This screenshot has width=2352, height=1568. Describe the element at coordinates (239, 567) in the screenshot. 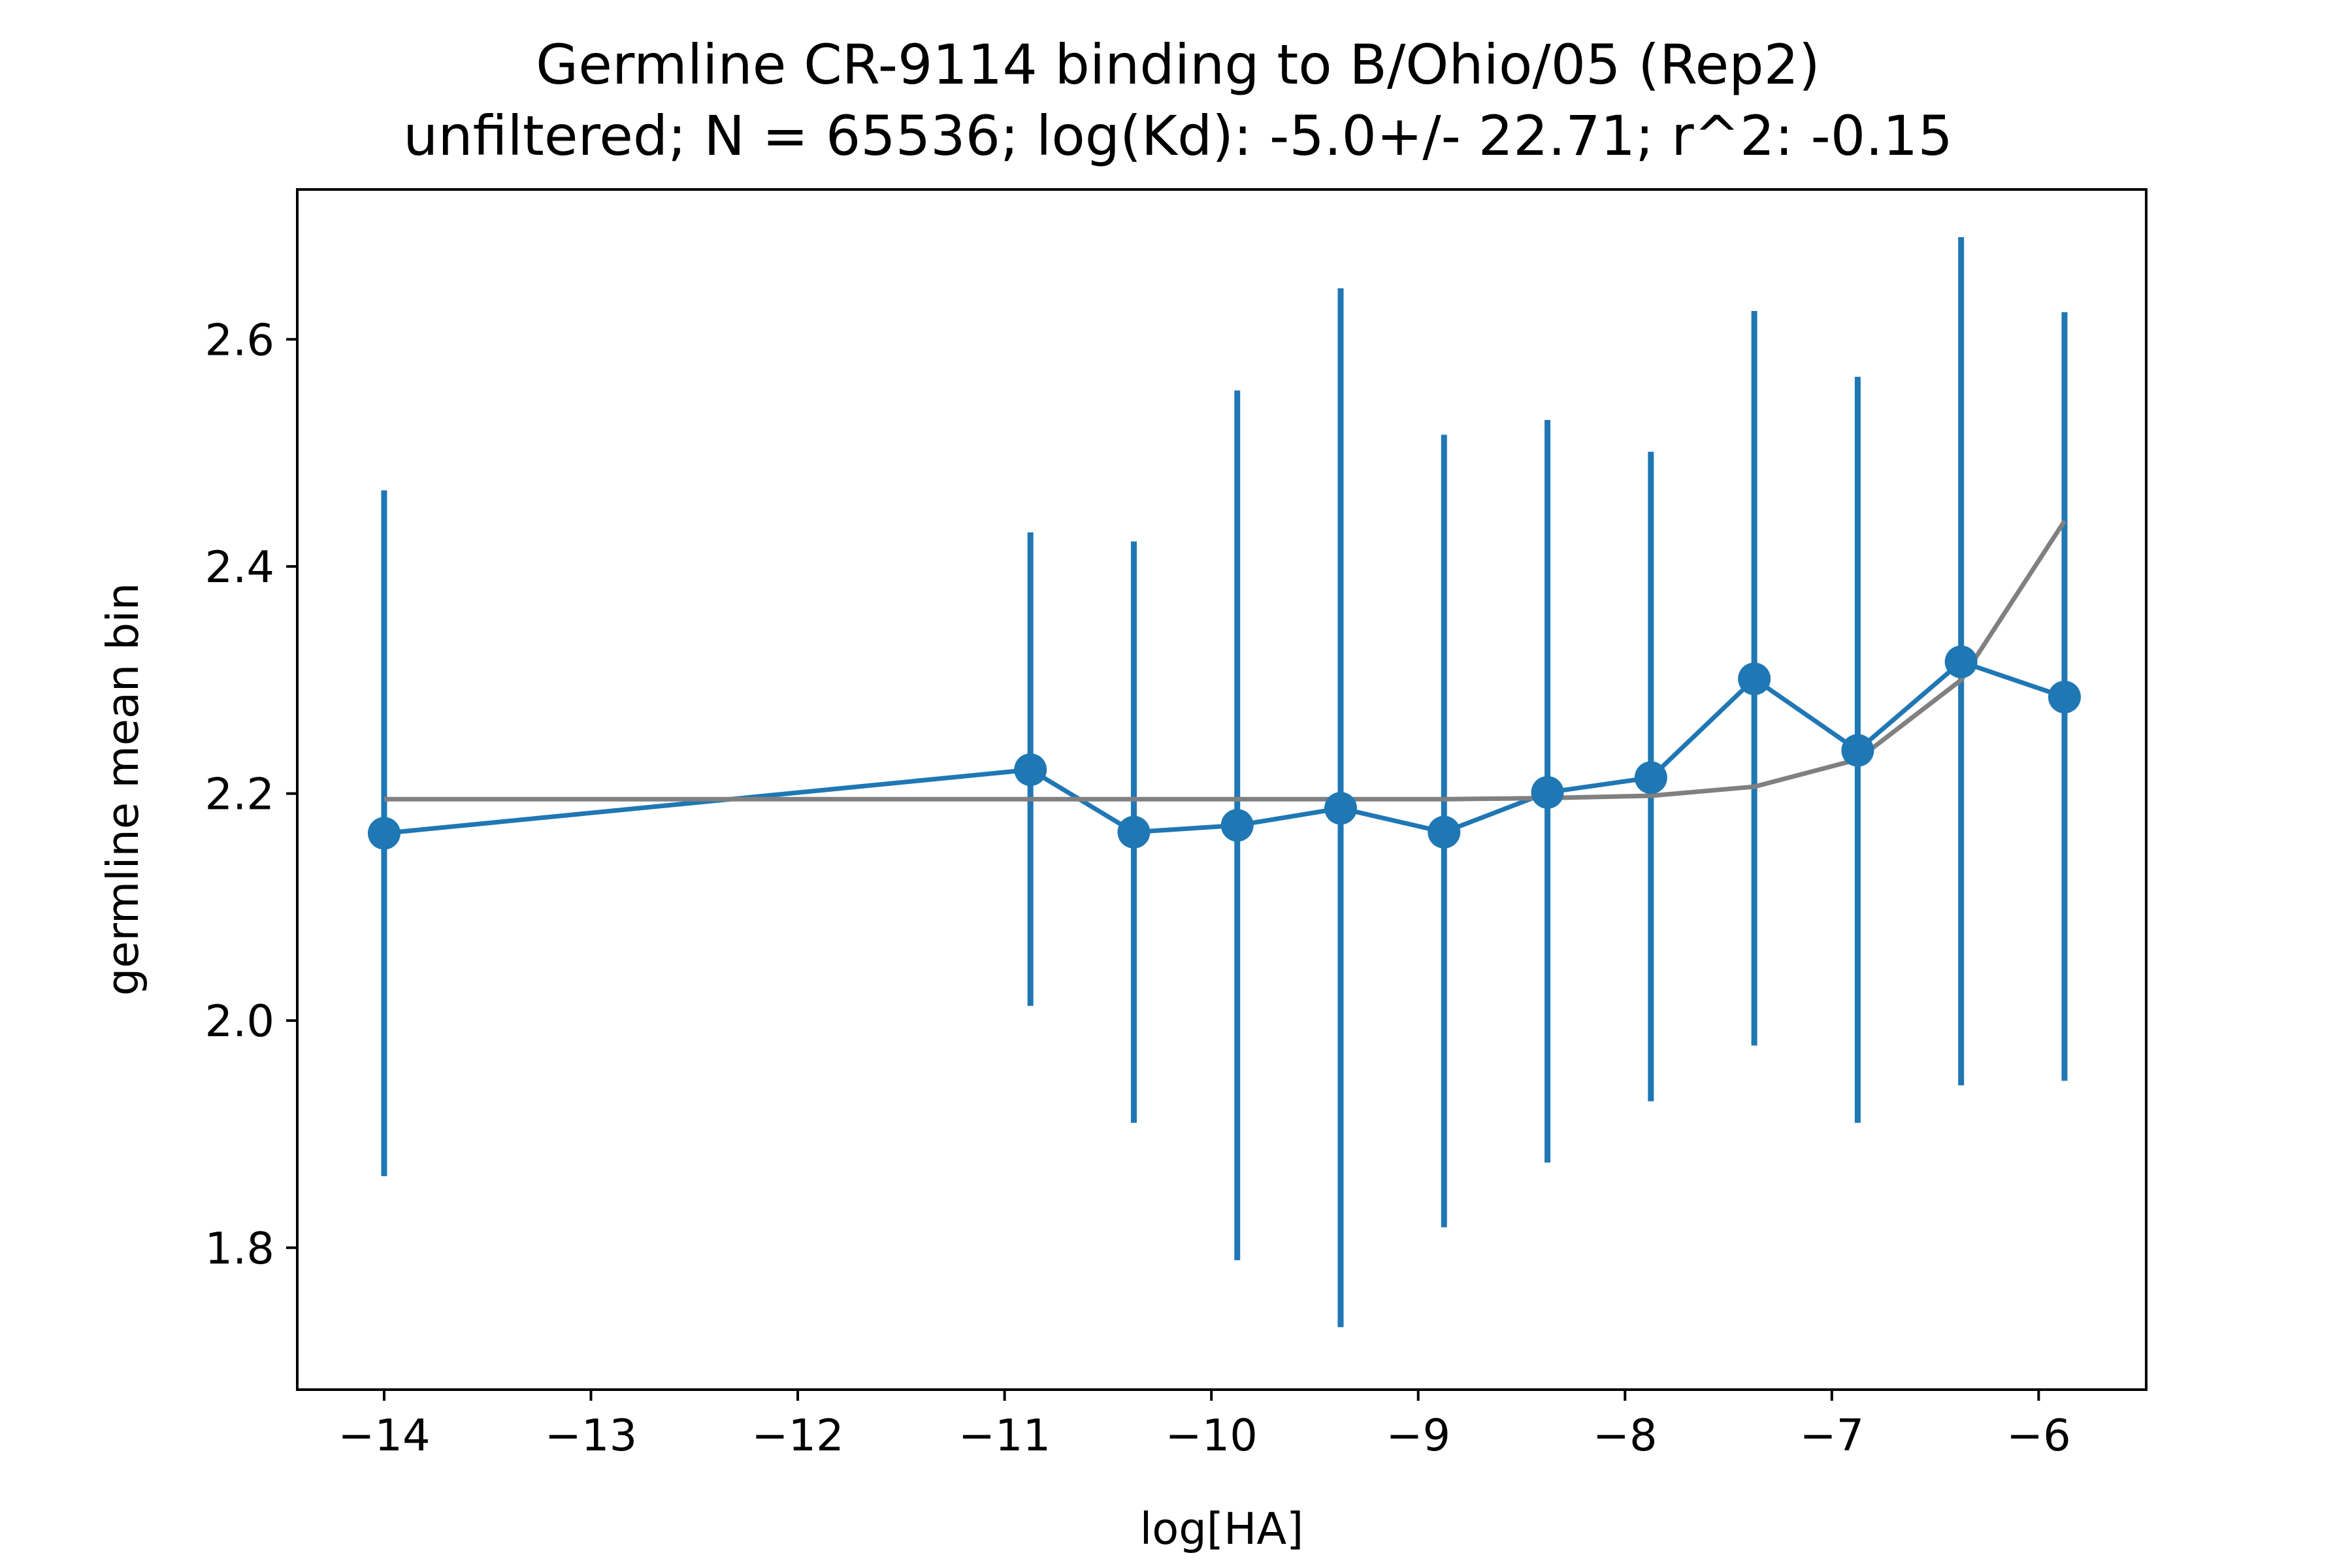

I see `y-tick-label: 2.4` at that location.